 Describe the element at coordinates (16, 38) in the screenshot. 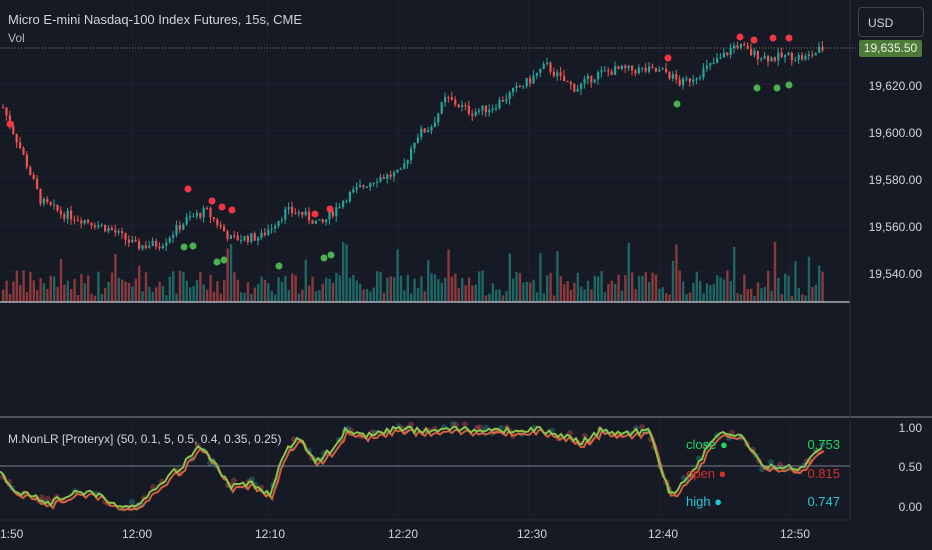

I see `volume-label: Vol` at that location.